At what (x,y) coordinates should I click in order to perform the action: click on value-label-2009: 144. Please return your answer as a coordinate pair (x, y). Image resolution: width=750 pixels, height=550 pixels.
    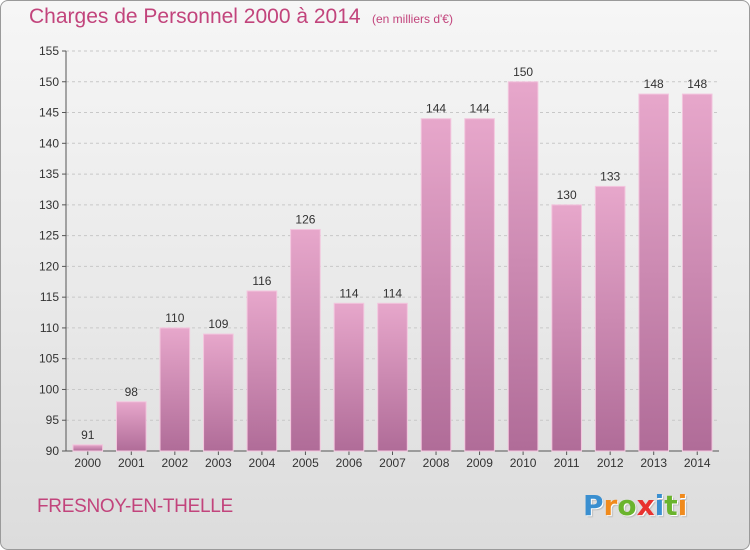
    Looking at the image, I should click on (480, 109).